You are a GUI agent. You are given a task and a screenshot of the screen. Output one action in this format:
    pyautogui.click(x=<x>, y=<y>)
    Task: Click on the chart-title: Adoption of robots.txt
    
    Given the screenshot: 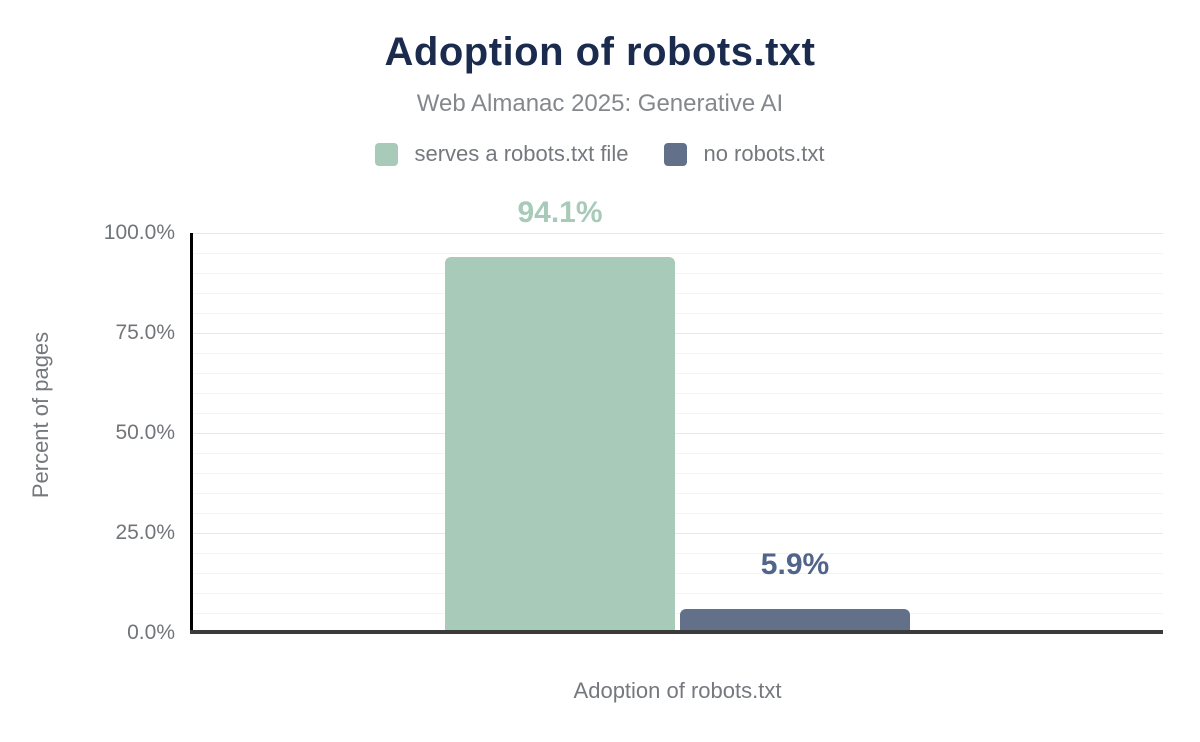 What is the action you would take?
    pyautogui.click(x=600, y=52)
    